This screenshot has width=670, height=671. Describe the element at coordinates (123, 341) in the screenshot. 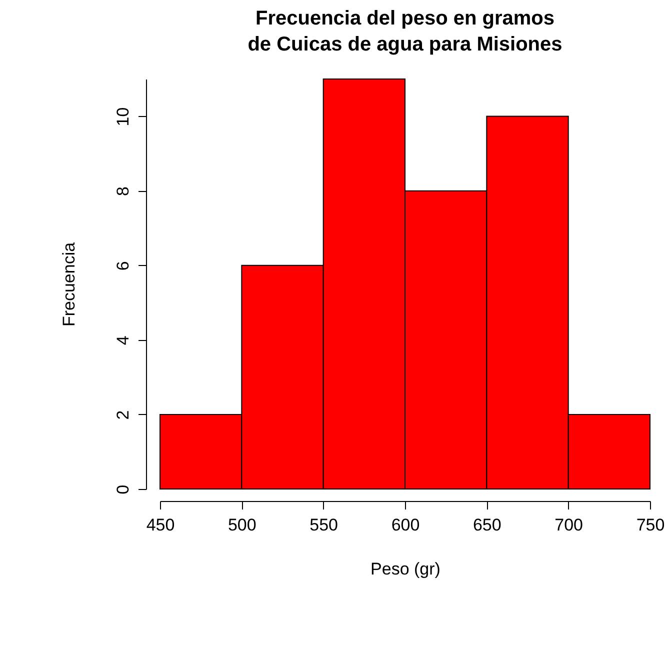

I see `y-tick-label: 4` at that location.